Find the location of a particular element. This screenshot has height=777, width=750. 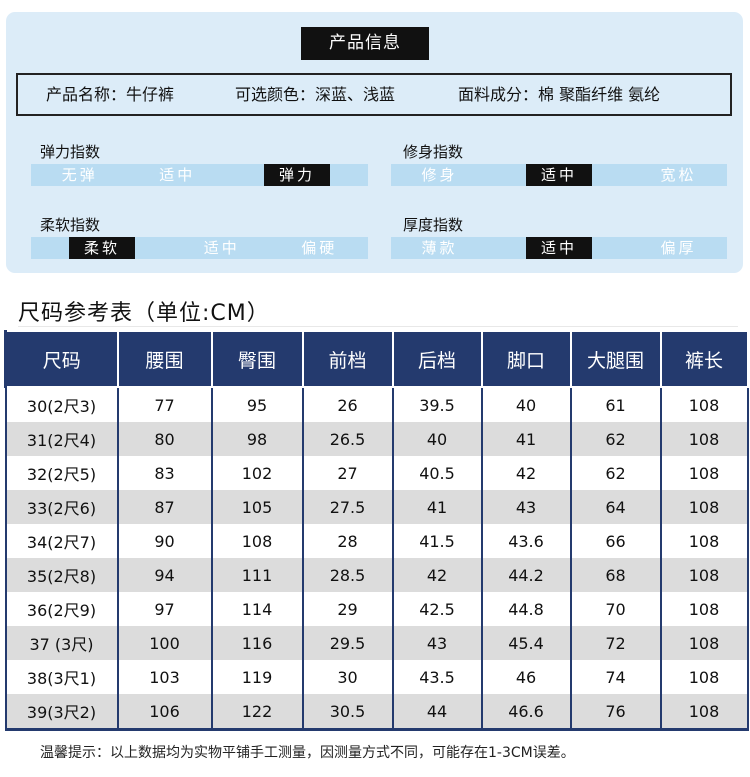

table-row: 39(3尺2) 106 122 30.5 44 46.6 76 108 is located at coordinates (376, 712).